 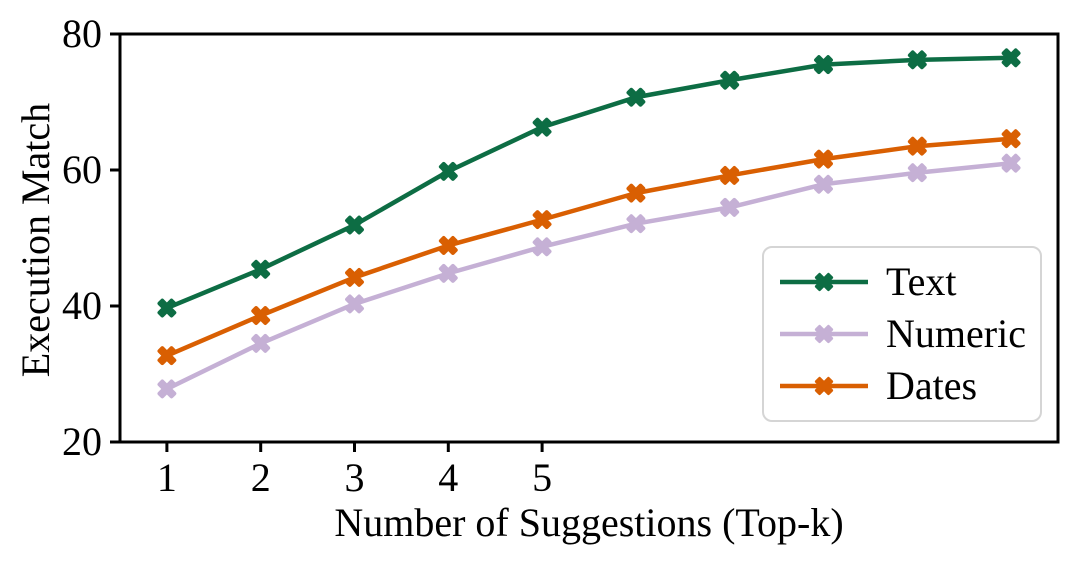 What do you see at coordinates (448, 477) in the screenshot?
I see `x-tick-label: 4` at bounding box center [448, 477].